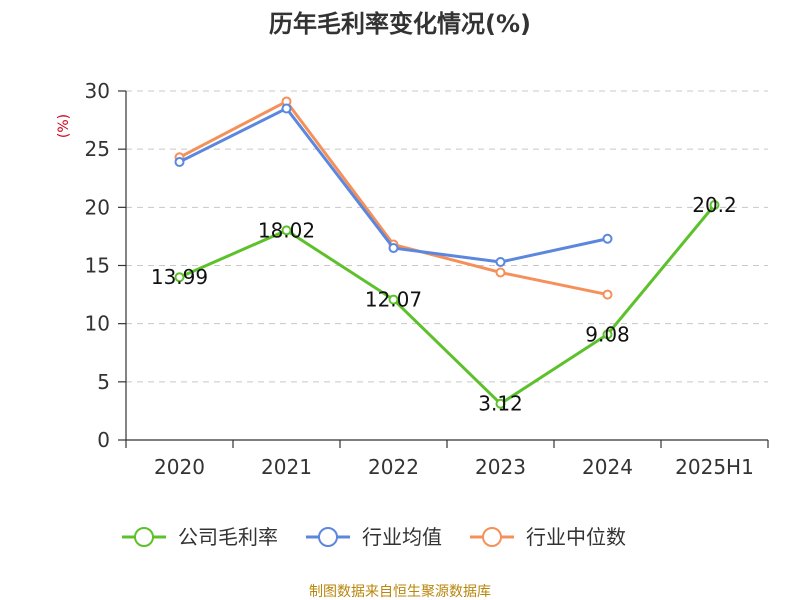 The height and width of the screenshot is (600, 800). Describe the element at coordinates (103, 440) in the screenshot. I see `y-tick-label: 0` at that location.